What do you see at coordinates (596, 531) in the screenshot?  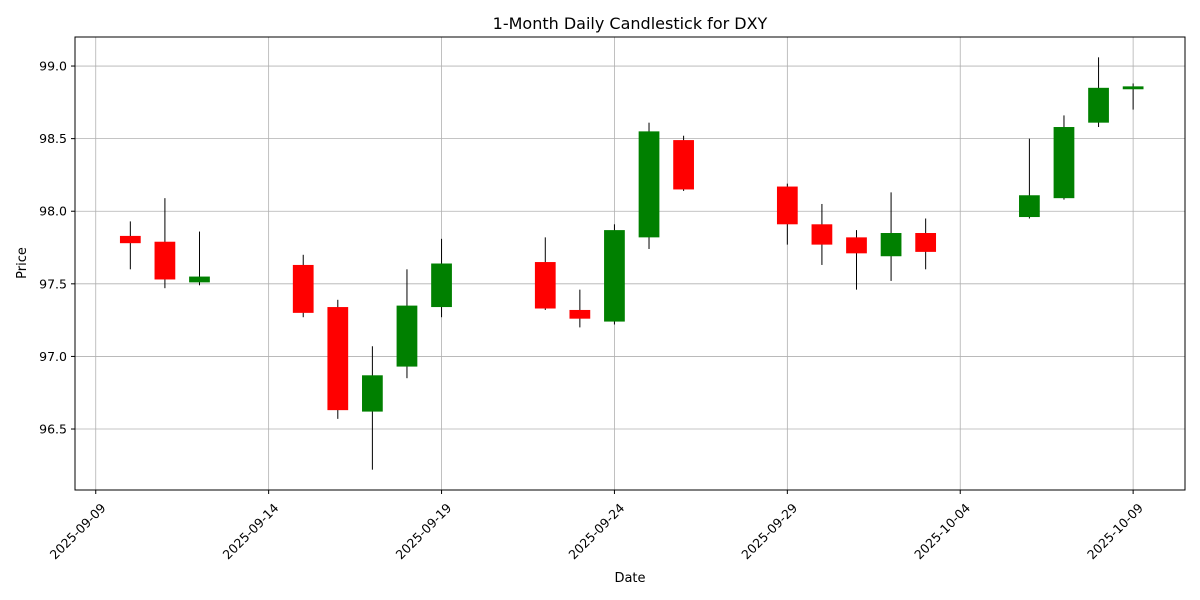 I see `x-tick-label: 2025-09-24` at bounding box center [596, 531].